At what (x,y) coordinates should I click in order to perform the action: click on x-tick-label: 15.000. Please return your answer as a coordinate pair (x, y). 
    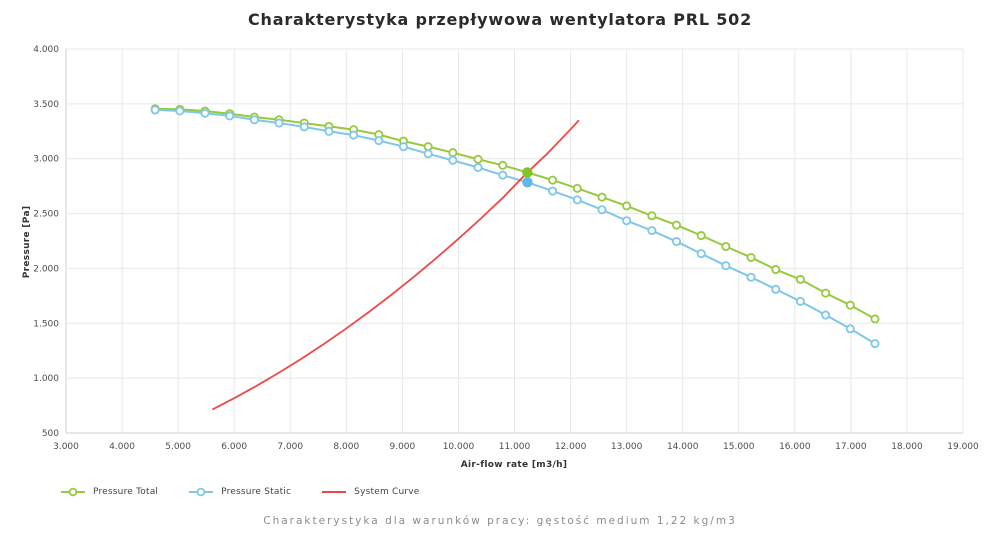
    Looking at the image, I should click on (739, 447).